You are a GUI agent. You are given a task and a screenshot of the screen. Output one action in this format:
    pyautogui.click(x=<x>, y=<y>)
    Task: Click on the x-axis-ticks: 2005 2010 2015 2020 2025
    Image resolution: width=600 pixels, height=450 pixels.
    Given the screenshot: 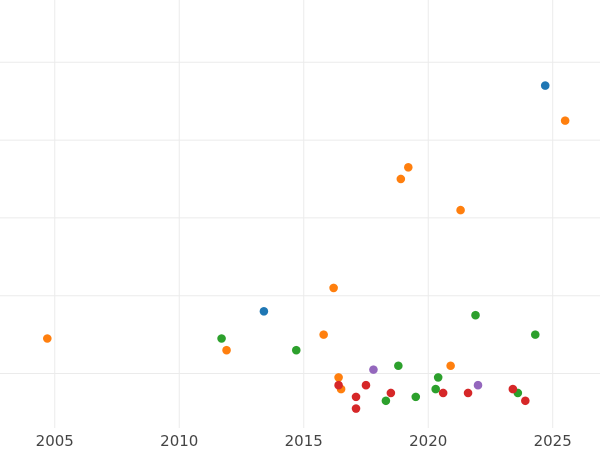 What is the action you would take?
    pyautogui.click(x=304, y=441)
    